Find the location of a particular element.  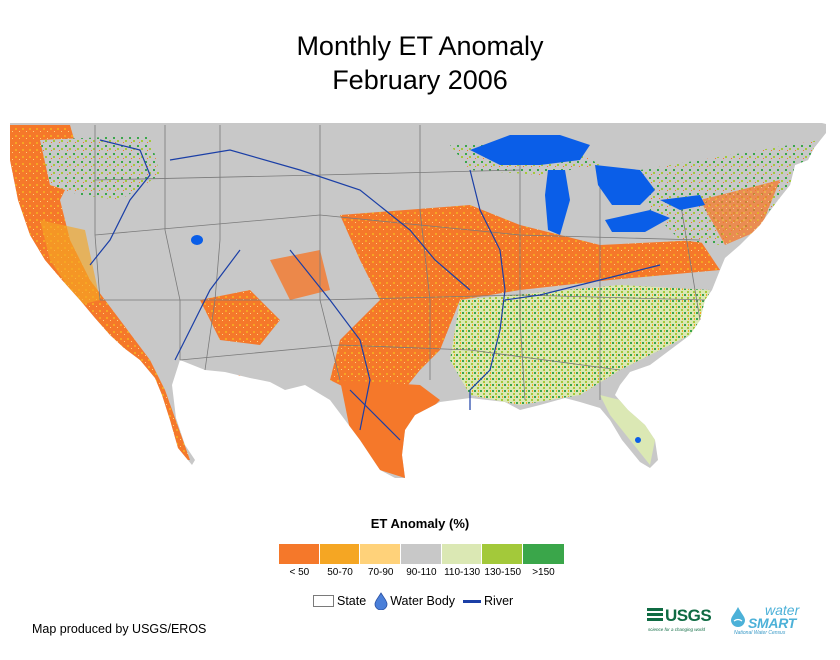

southeast-wet-region is located at coordinates (580, 345).